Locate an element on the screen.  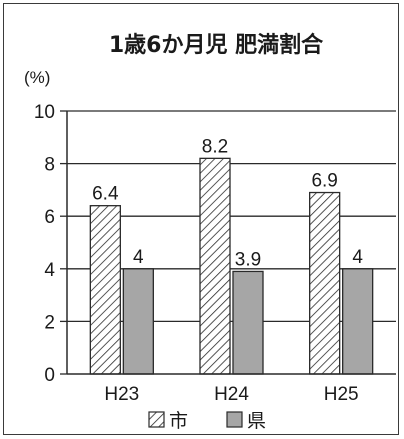
y-tick-label: 10 is located at coordinates (44, 112).